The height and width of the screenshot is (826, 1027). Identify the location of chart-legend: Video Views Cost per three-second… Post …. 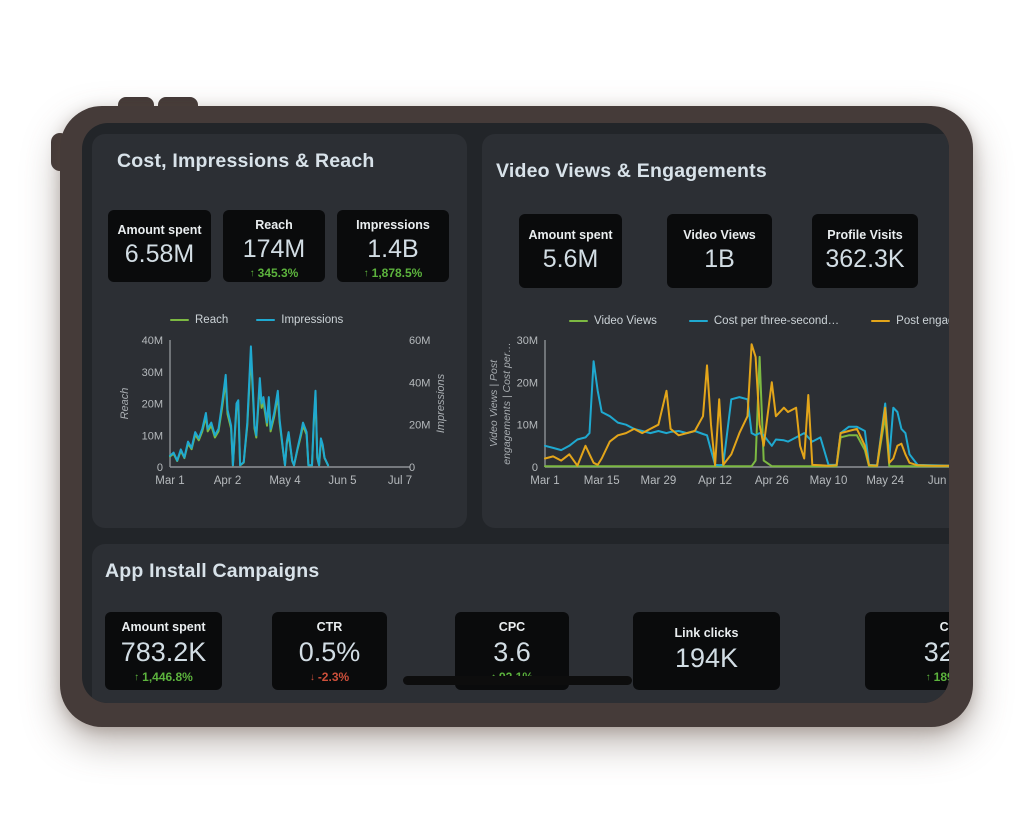
(759, 321).